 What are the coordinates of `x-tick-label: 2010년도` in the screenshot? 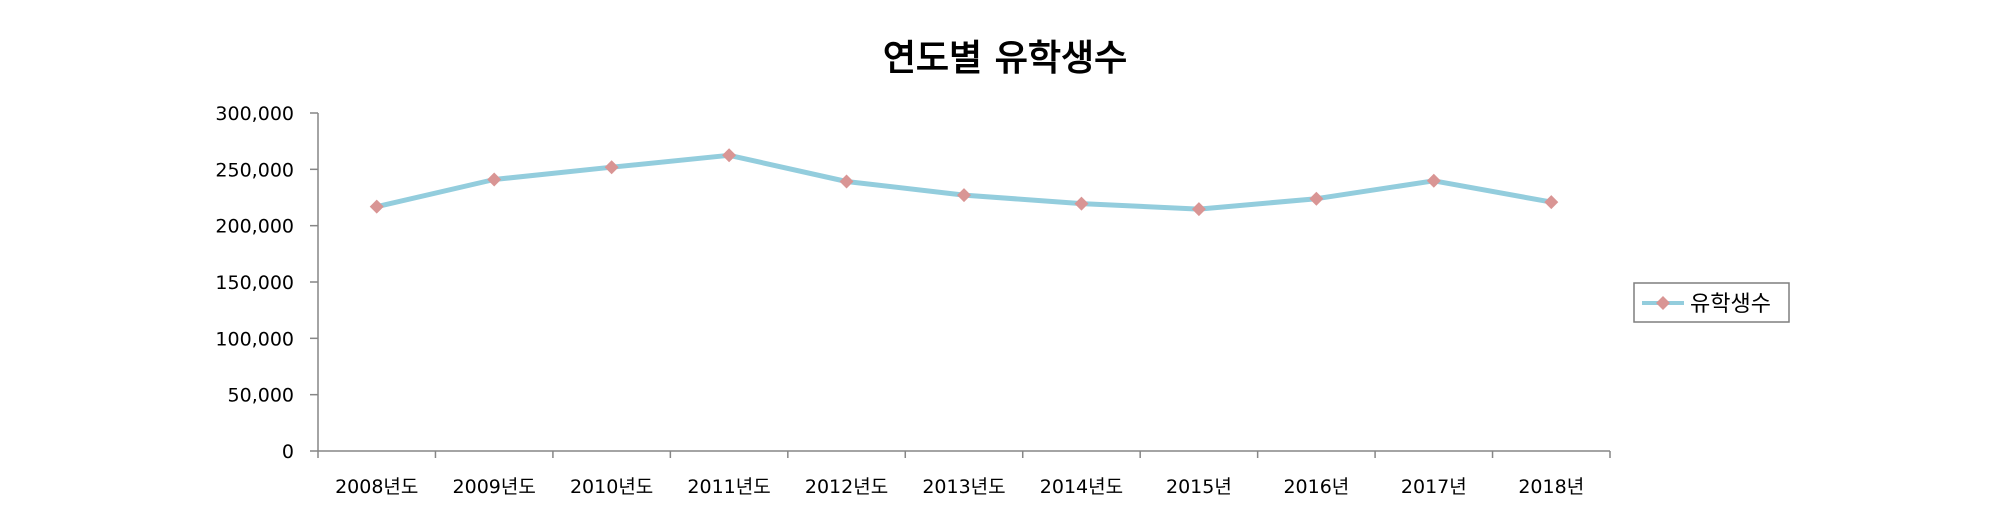 It's located at (611, 487).